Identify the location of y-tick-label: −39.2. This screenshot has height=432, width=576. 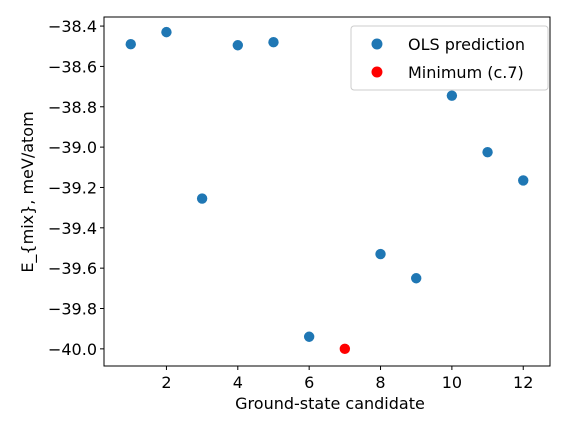
(72, 187).